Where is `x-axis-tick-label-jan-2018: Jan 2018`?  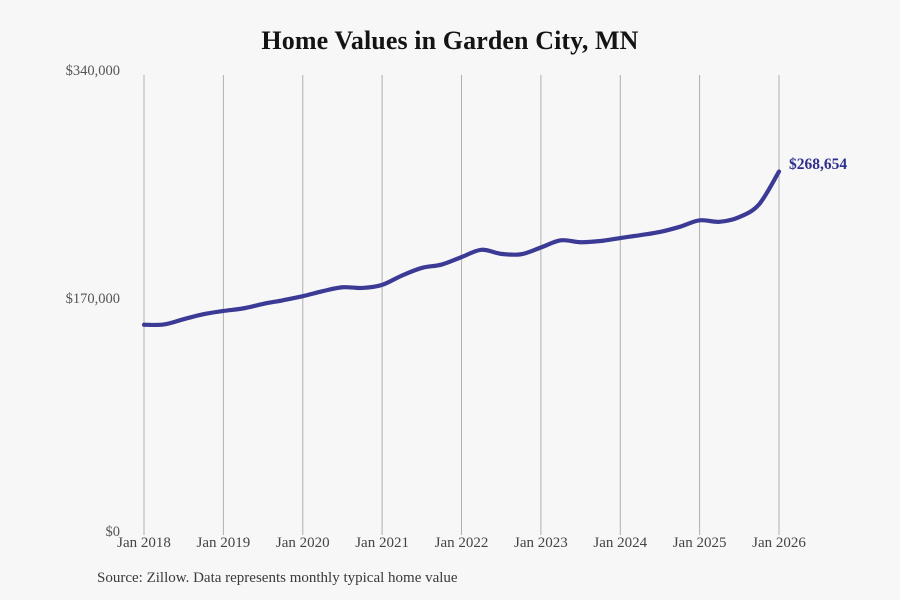 x-axis-tick-label-jan-2018: Jan 2018 is located at coordinates (144, 543).